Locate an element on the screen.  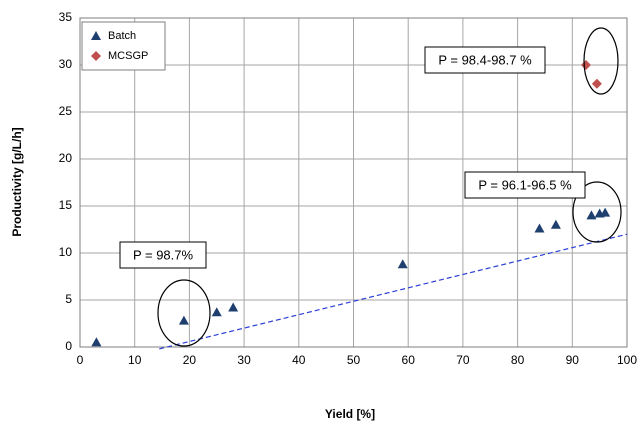
y-tick-label: 0 is located at coordinates (68, 346).